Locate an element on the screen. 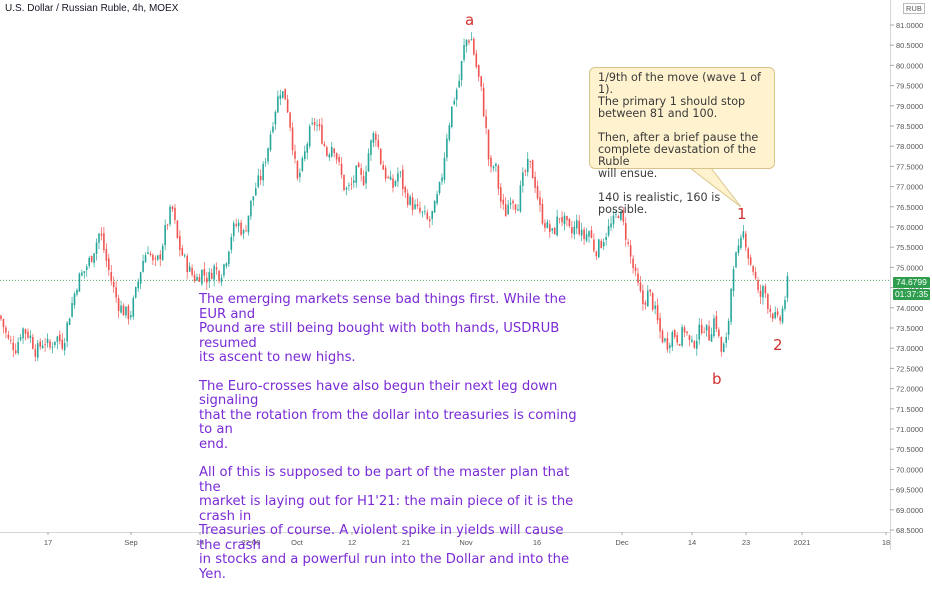  x-tick-label: Oct is located at coordinates (297, 542).